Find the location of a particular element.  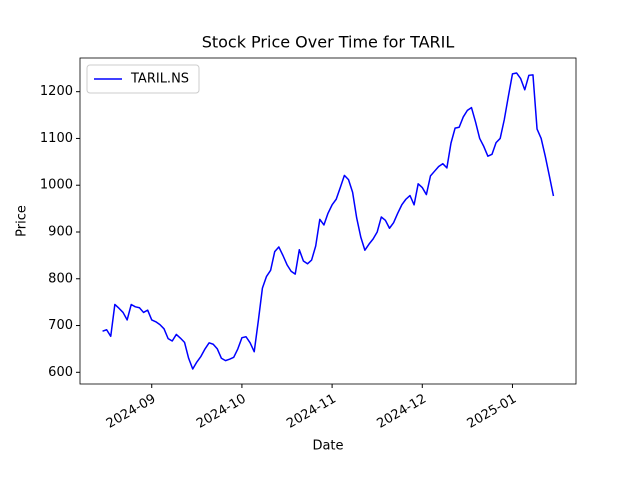

y-axis-label: Price is located at coordinates (22, 221).